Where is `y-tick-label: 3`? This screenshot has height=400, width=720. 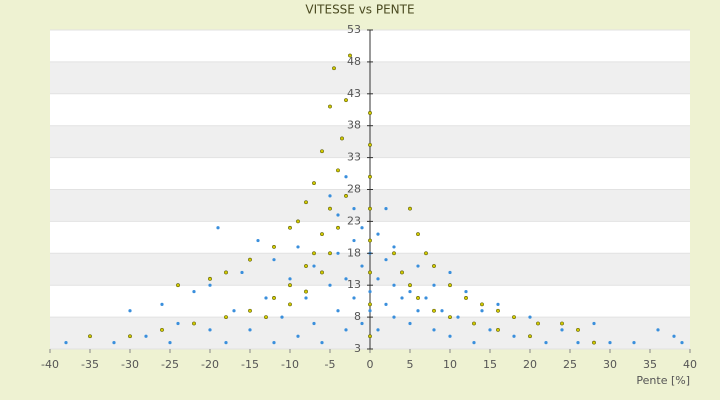 y-tick-label: 3 is located at coordinates (357, 348).